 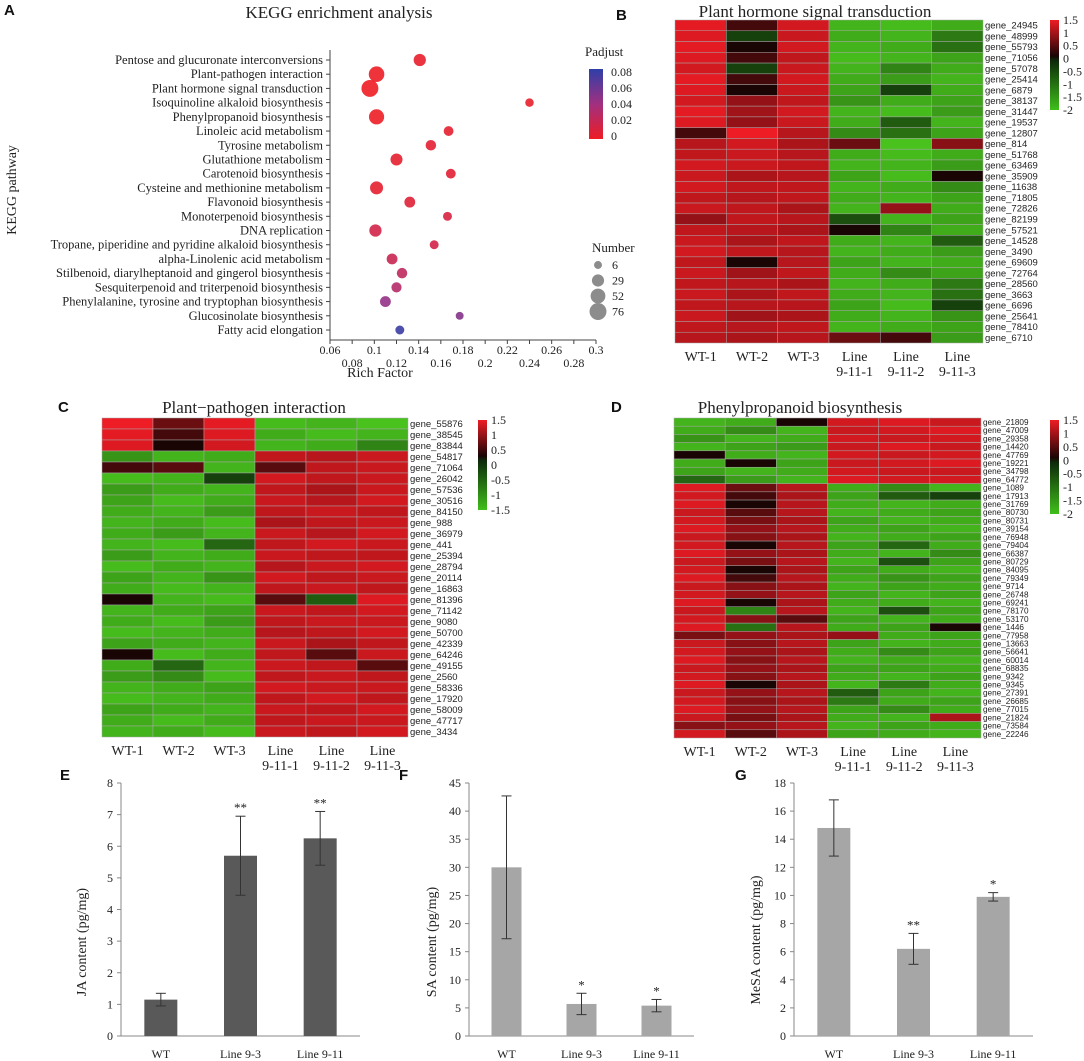 What do you see at coordinates (1070, 20) in the screenshot?
I see `color-key-label: 1.5` at bounding box center [1070, 20].